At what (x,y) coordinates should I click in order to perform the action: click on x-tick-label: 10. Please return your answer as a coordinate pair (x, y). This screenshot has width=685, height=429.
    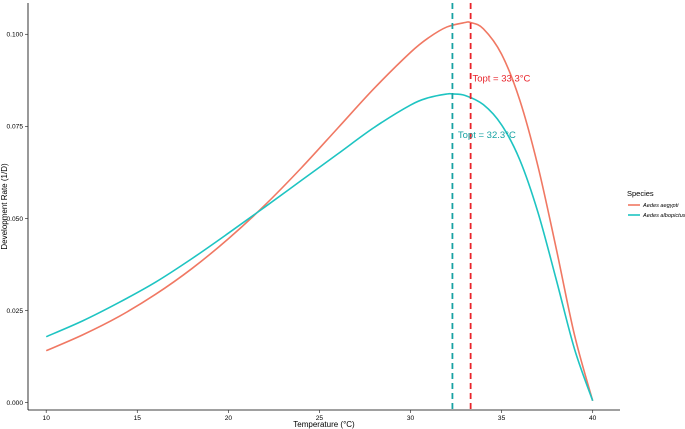
    Looking at the image, I should click on (47, 418).